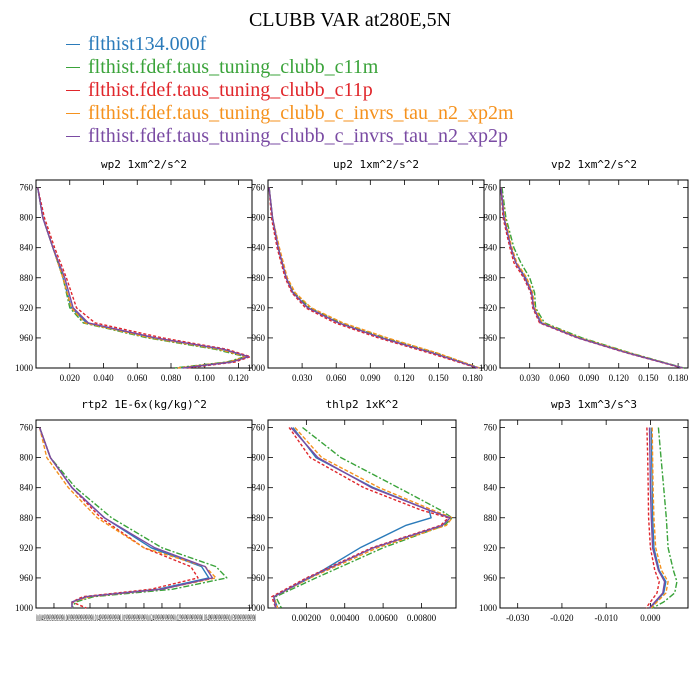 This screenshot has width=700, height=700. What do you see at coordinates (518, 618) in the screenshot?
I see `x-tick-label: -0.030` at bounding box center [518, 618].